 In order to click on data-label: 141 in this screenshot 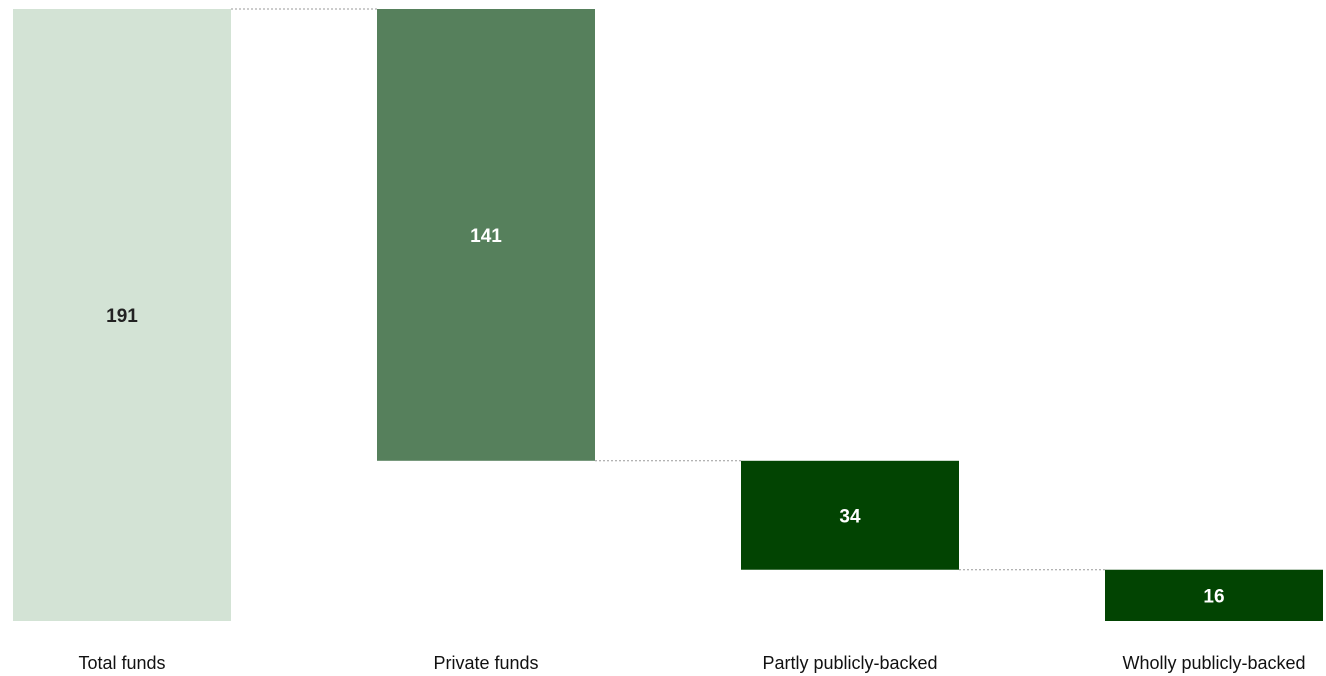, I will do `click(486, 236)`.